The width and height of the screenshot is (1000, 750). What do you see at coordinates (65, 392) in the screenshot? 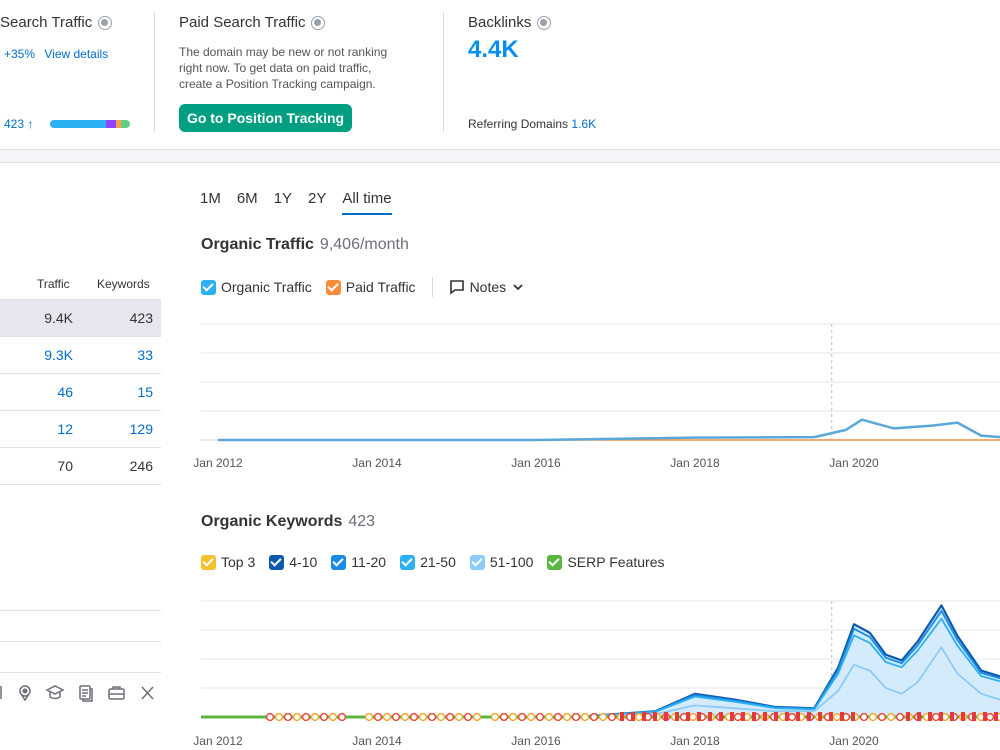
I see `traffic-cell: 46` at bounding box center [65, 392].